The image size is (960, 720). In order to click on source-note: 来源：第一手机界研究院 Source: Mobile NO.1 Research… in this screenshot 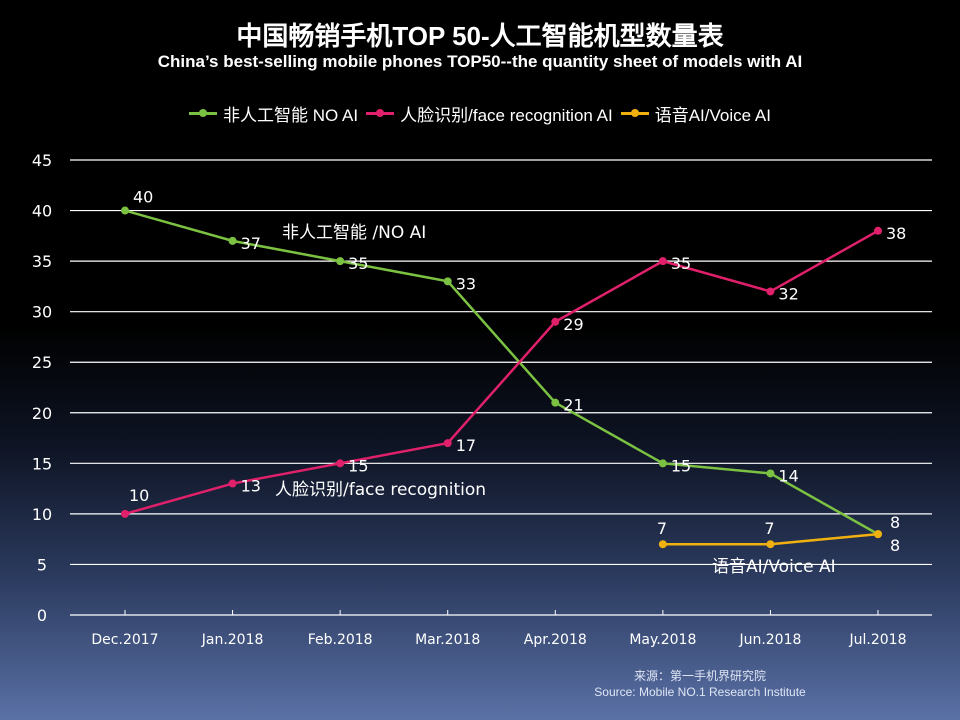, I will do `click(700, 684)`.